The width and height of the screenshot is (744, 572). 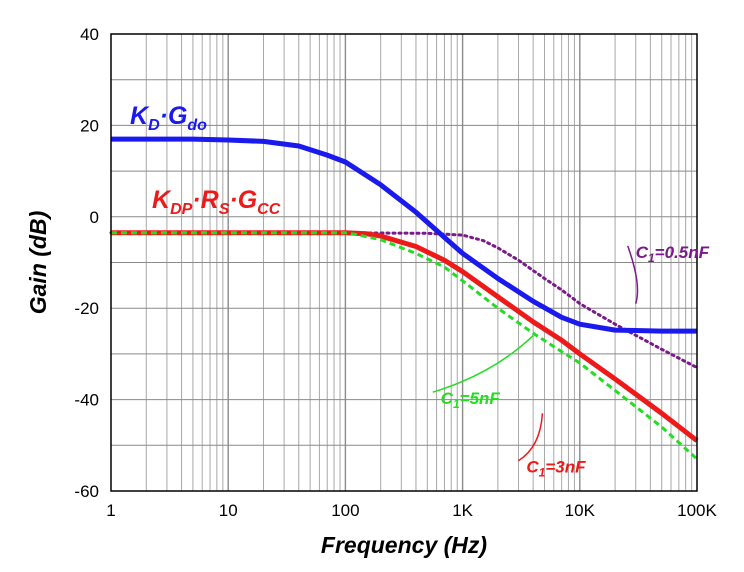 What do you see at coordinates (89, 125) in the screenshot?
I see `y-tick-label: 20` at bounding box center [89, 125].